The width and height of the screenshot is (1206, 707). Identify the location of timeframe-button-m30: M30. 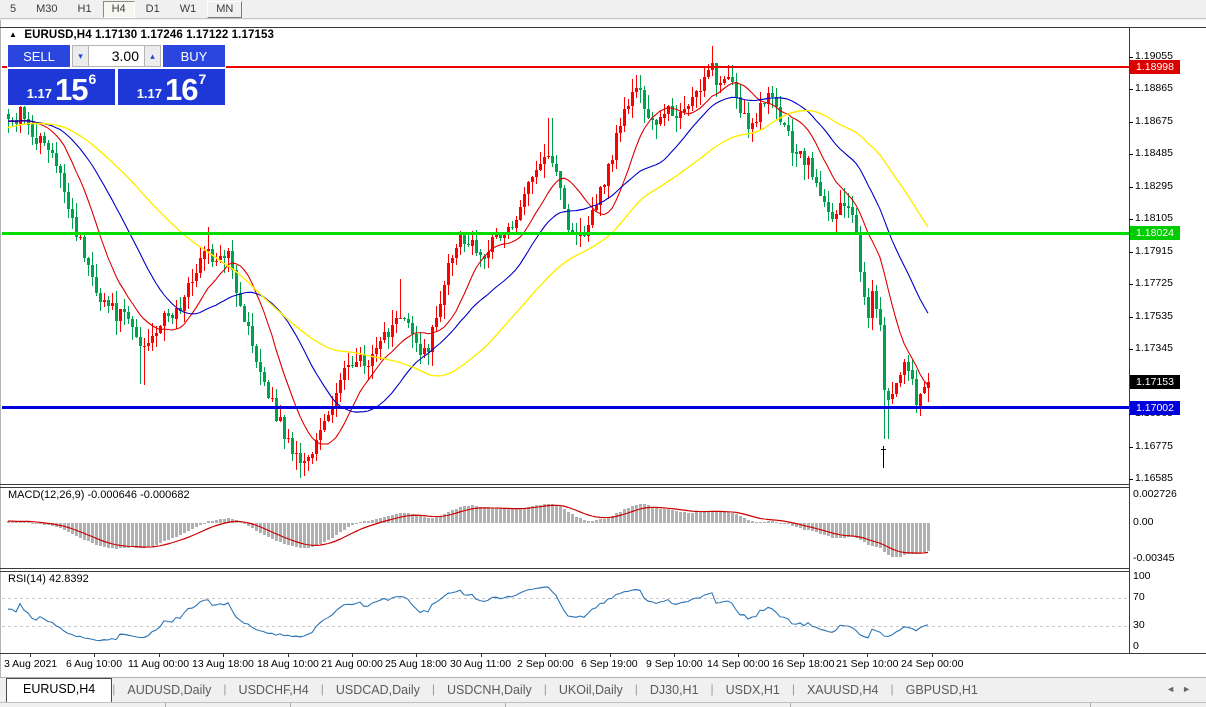
(47, 8).